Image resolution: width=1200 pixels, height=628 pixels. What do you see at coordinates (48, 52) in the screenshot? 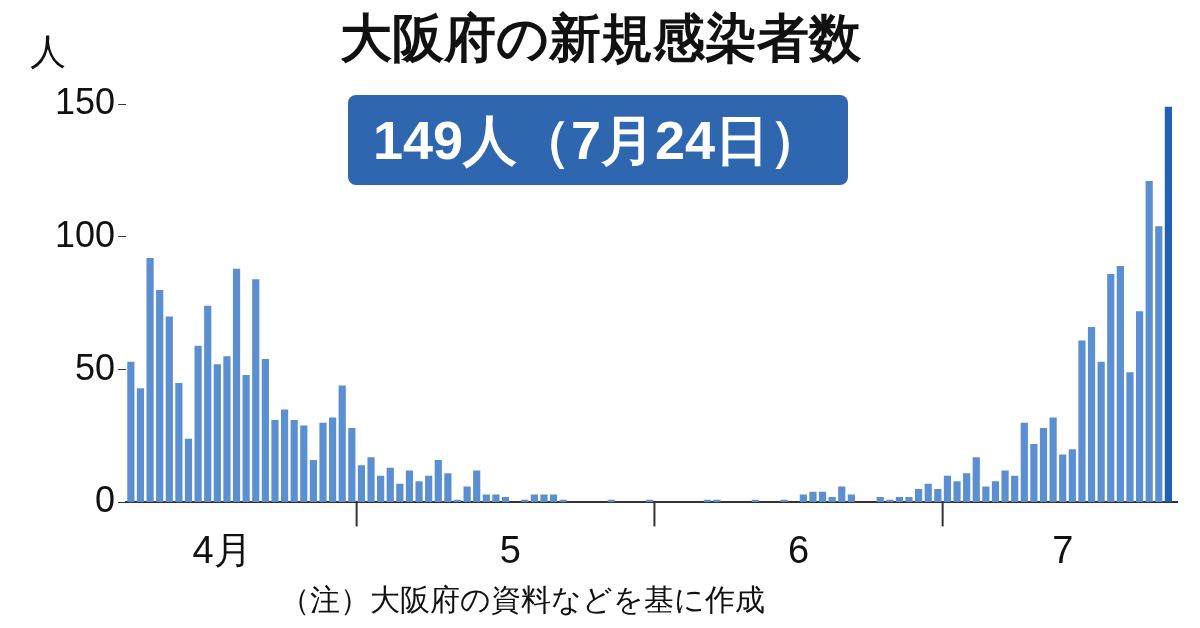
I see `y-axis-title: 人` at bounding box center [48, 52].